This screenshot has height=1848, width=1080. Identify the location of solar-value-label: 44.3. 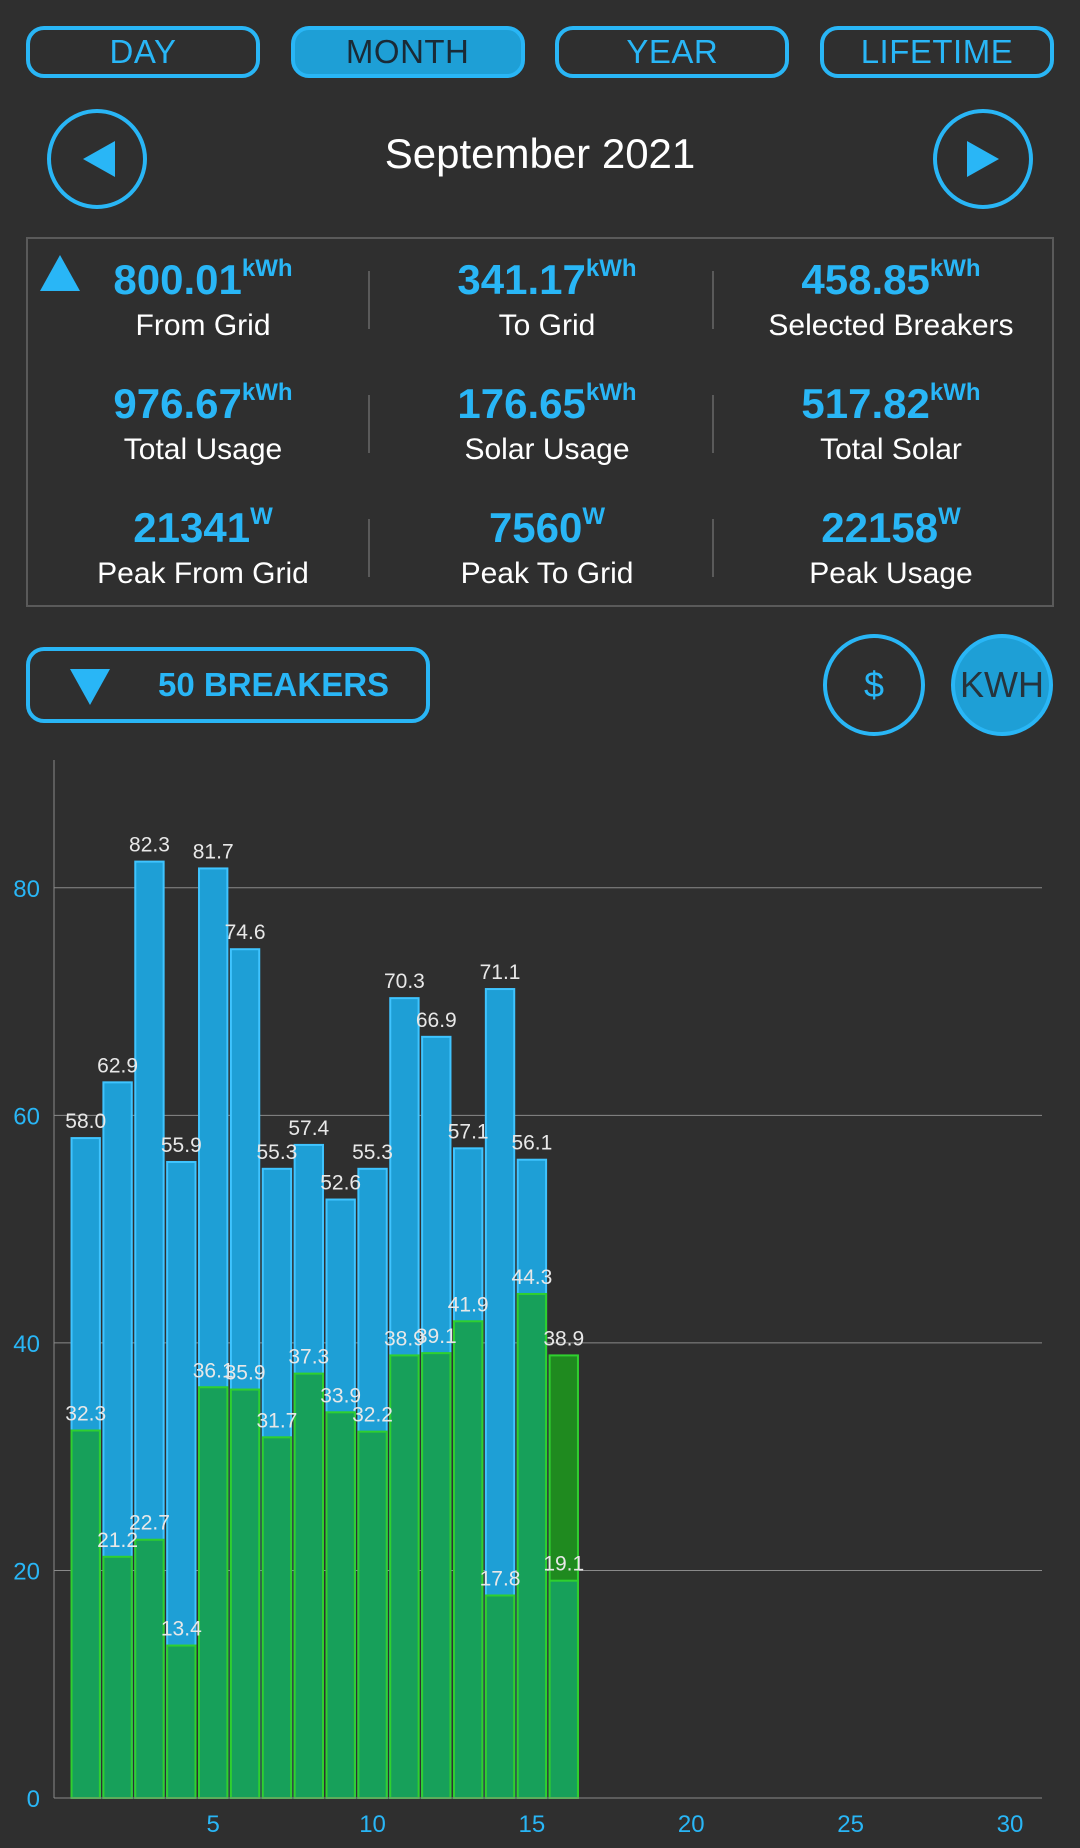
(531, 1277).